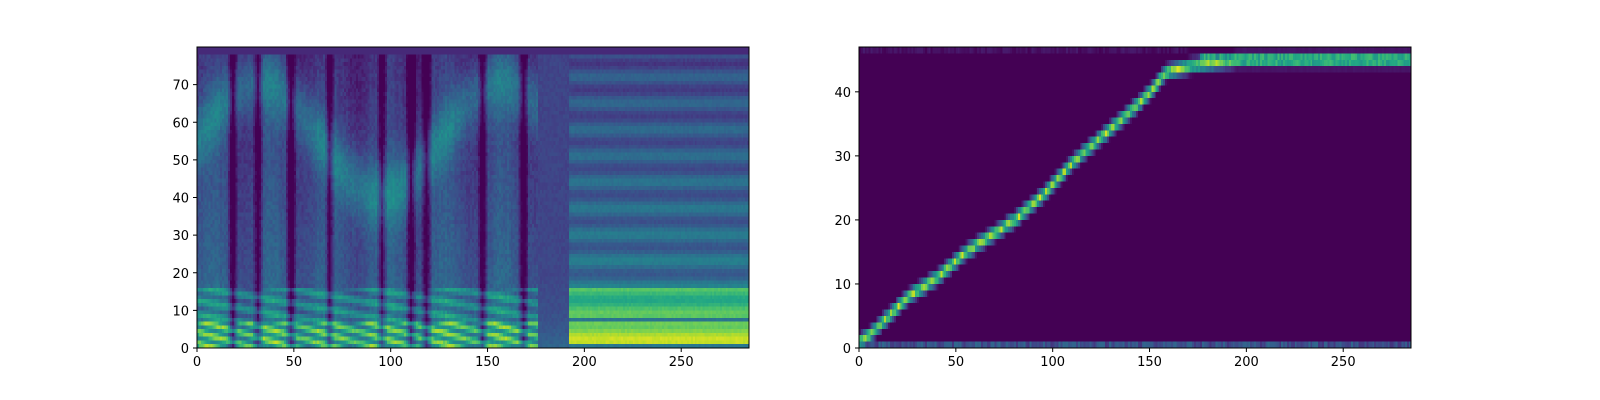 Image resolution: width=1600 pixels, height=400 pixels. Describe the element at coordinates (180, 123) in the screenshot. I see `y-tick-label: 60` at that location.